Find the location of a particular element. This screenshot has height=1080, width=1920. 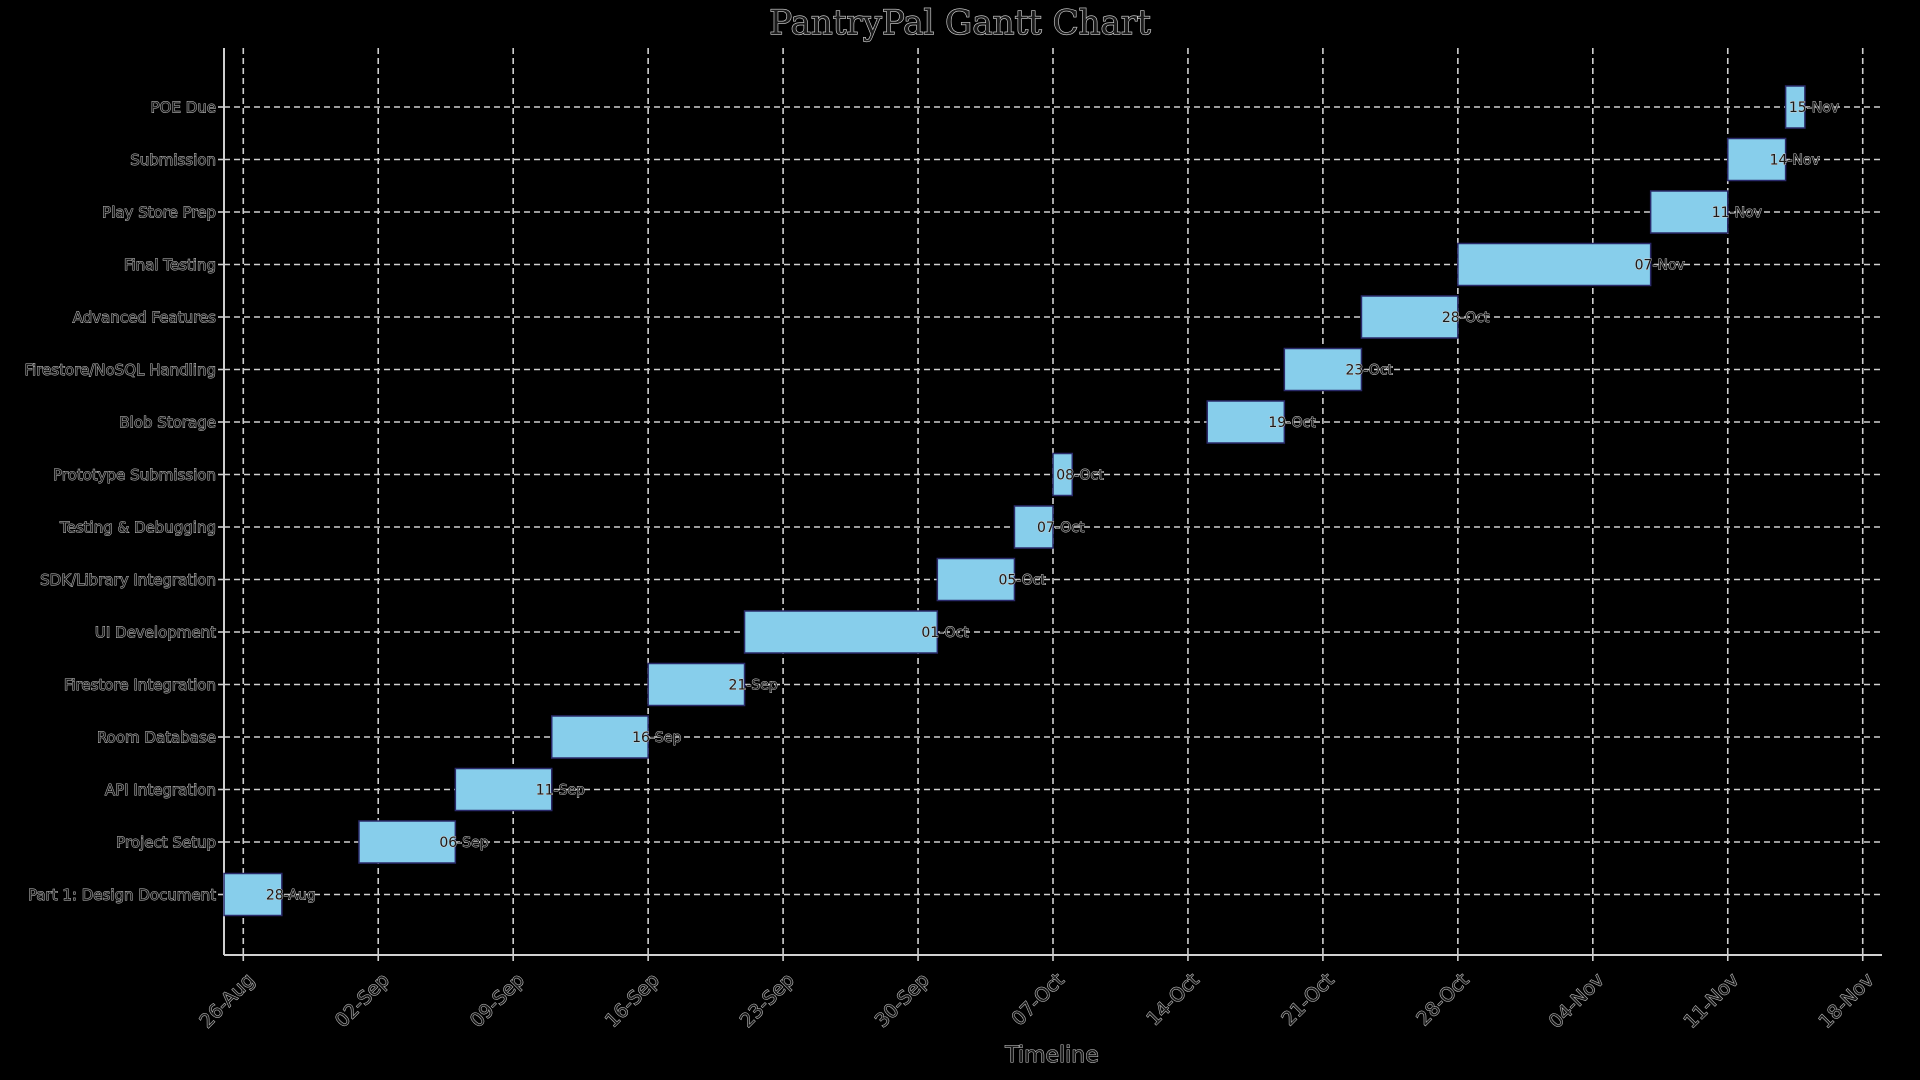

x-tick-label: 26-Aug is located at coordinates (226, 1000).